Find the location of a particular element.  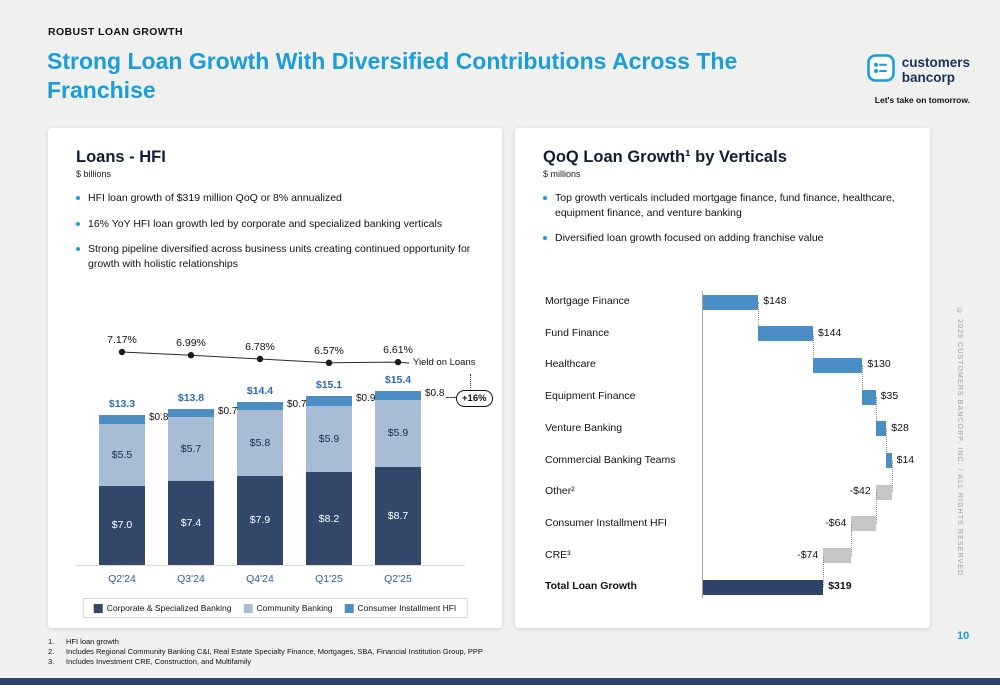

customers-bancorp-logo-icon is located at coordinates (880, 70).